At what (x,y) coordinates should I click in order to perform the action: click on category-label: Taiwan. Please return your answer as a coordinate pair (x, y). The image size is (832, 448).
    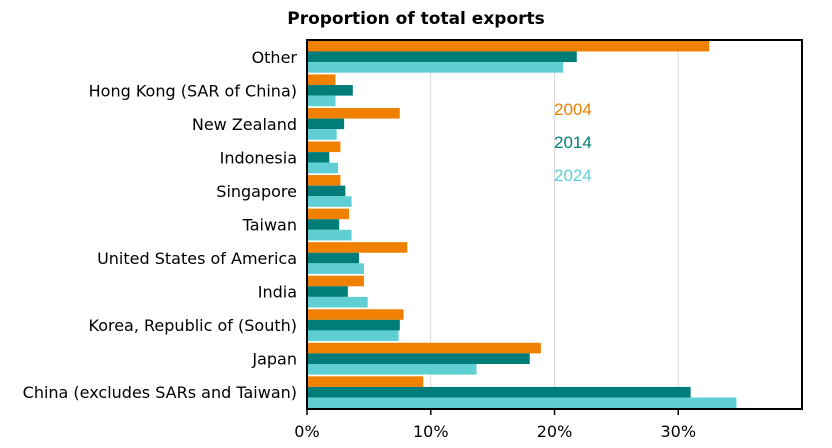
    Looking at the image, I should click on (269, 225).